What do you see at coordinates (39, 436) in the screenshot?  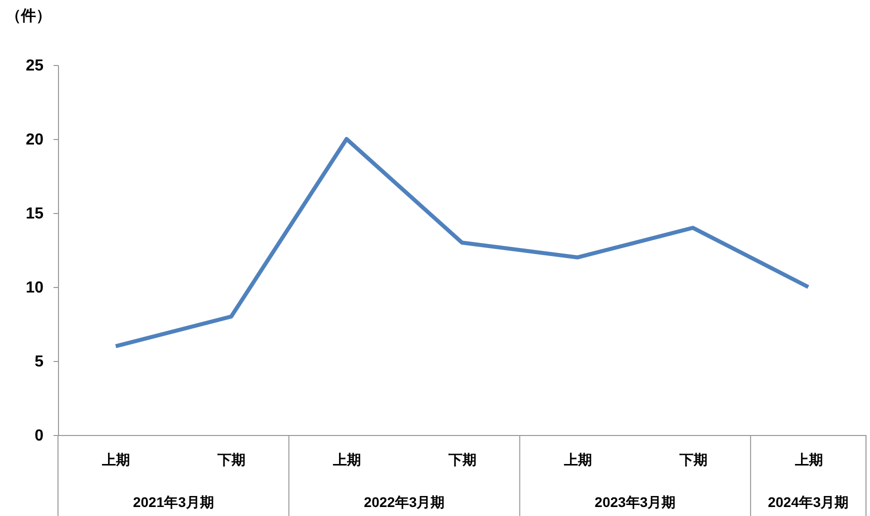 I see `y-tick-label: 0` at bounding box center [39, 436].